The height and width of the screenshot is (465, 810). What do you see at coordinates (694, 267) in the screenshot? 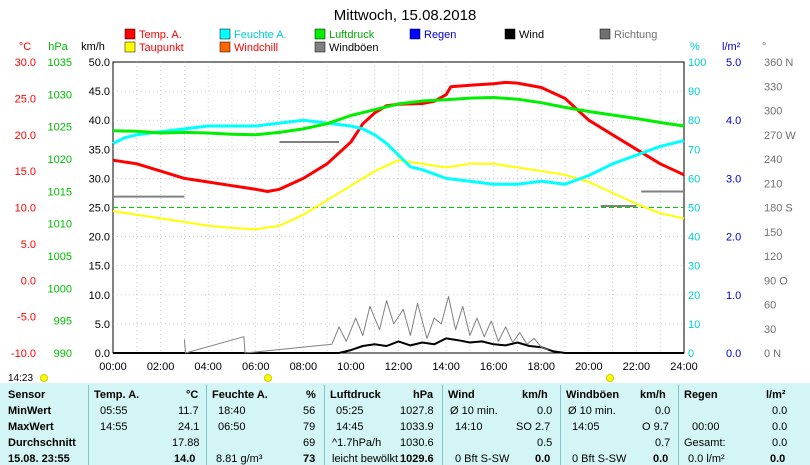
I see `hum-tick-label: 30` at bounding box center [694, 267].